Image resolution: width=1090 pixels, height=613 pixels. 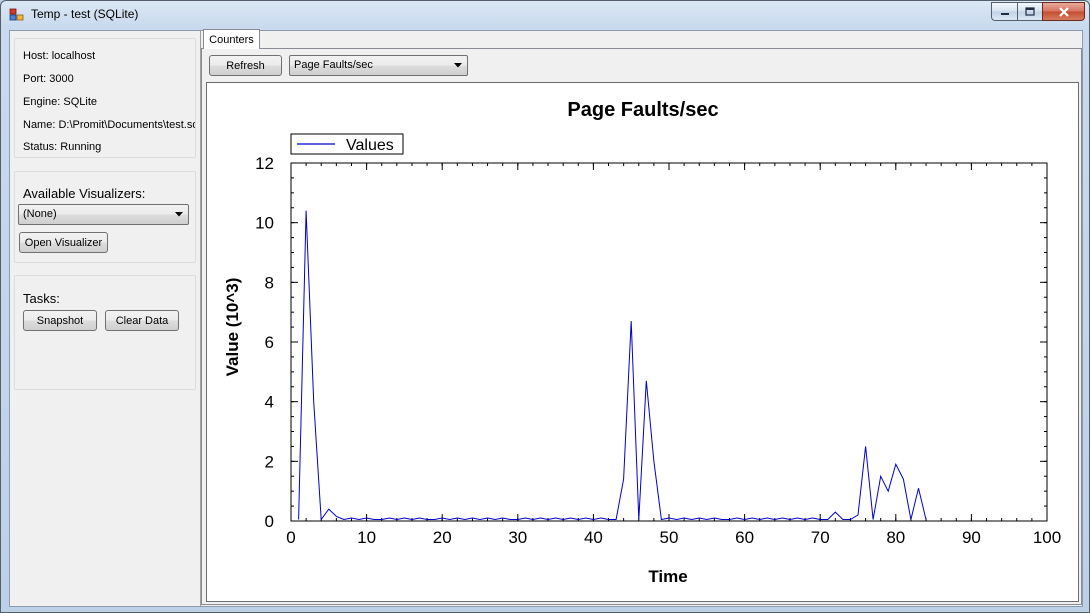 What do you see at coordinates (103, 214) in the screenshot?
I see `visualizer-select: (None)` at bounding box center [103, 214].